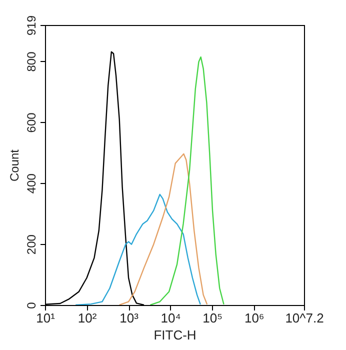 This screenshot has width=346, height=350. I want to click on y-tick-label: 200, so click(31, 244).